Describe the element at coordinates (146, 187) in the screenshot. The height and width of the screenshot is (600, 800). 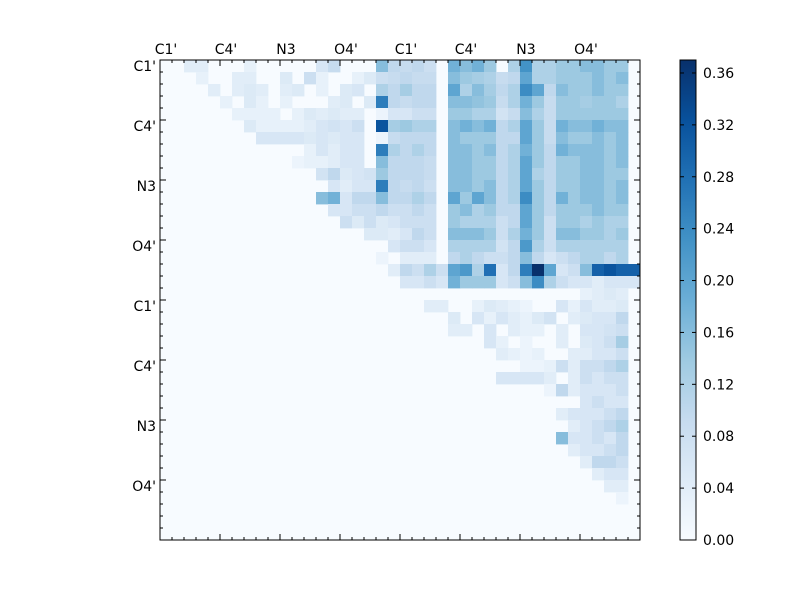
I see `y-tick-label: N3` at that location.